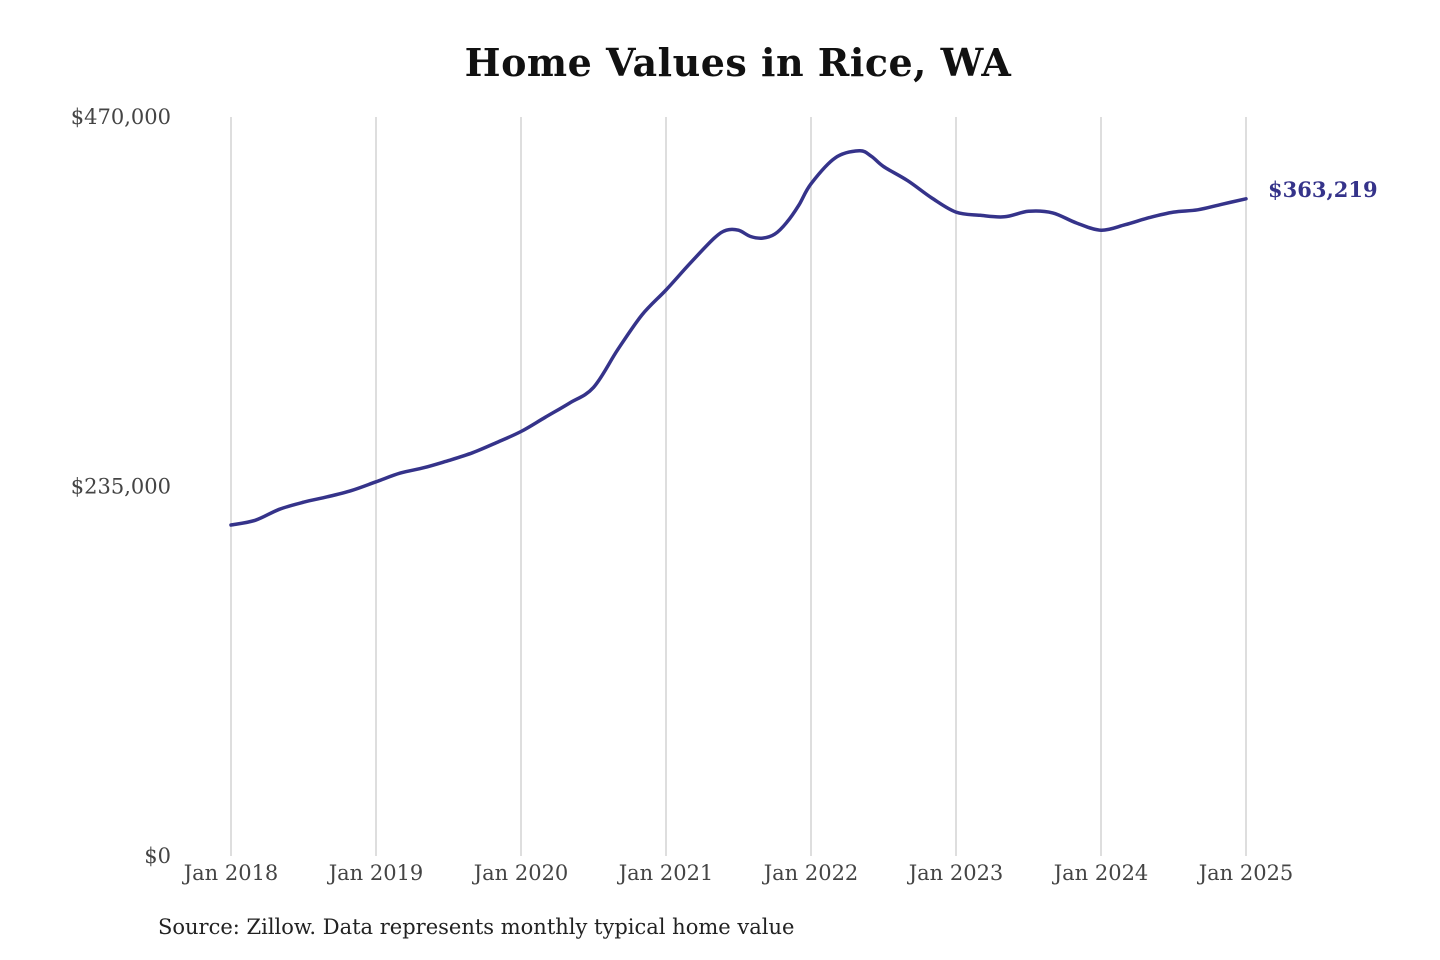 The image size is (1440, 960). What do you see at coordinates (738, 62) in the screenshot?
I see `chart-title: Home Values in Rice, WA` at bounding box center [738, 62].